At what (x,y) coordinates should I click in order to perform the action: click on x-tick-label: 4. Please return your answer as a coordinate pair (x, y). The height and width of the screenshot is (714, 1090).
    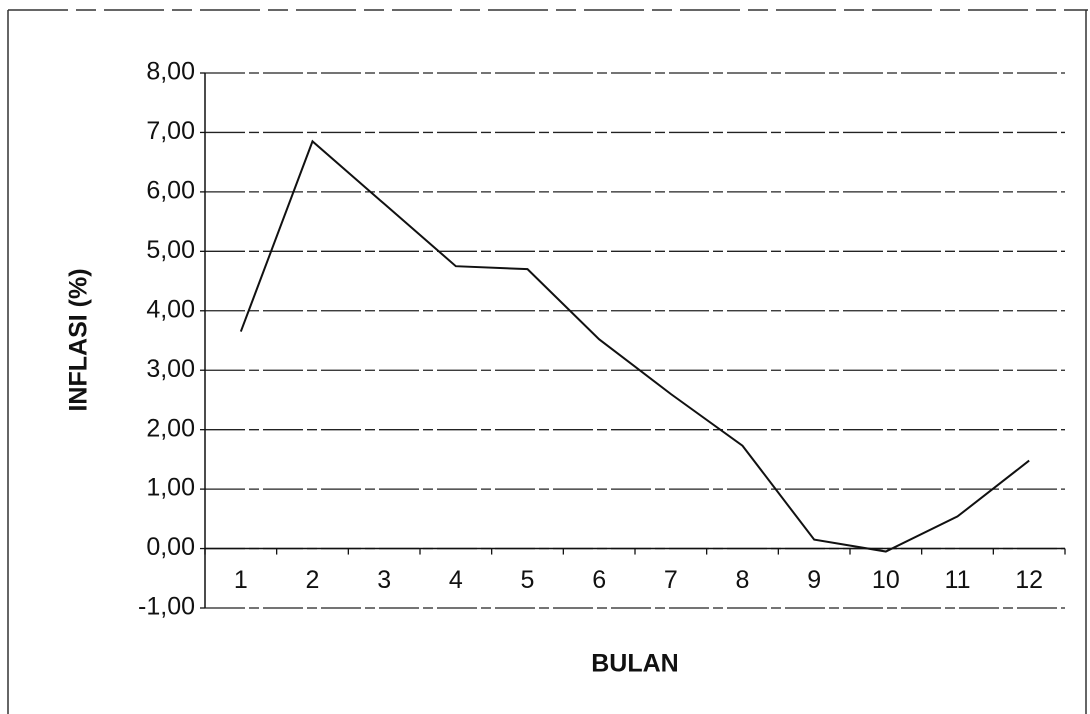
    Looking at the image, I should click on (456, 580).